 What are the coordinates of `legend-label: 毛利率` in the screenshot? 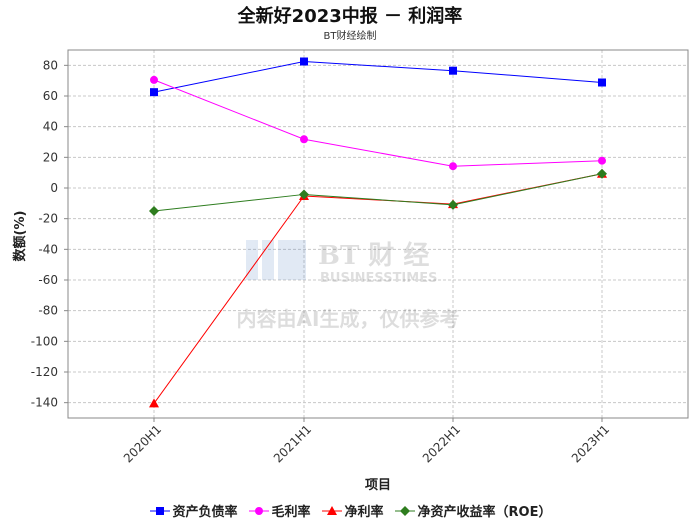 It's located at (291, 512).